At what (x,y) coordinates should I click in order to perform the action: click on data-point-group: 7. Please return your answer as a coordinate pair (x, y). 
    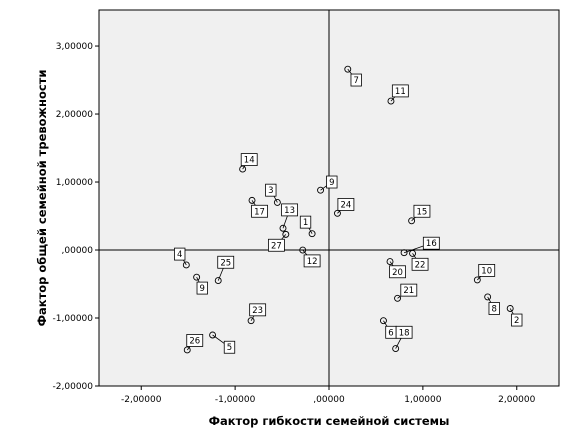
    Looking at the image, I should click on (353, 76).